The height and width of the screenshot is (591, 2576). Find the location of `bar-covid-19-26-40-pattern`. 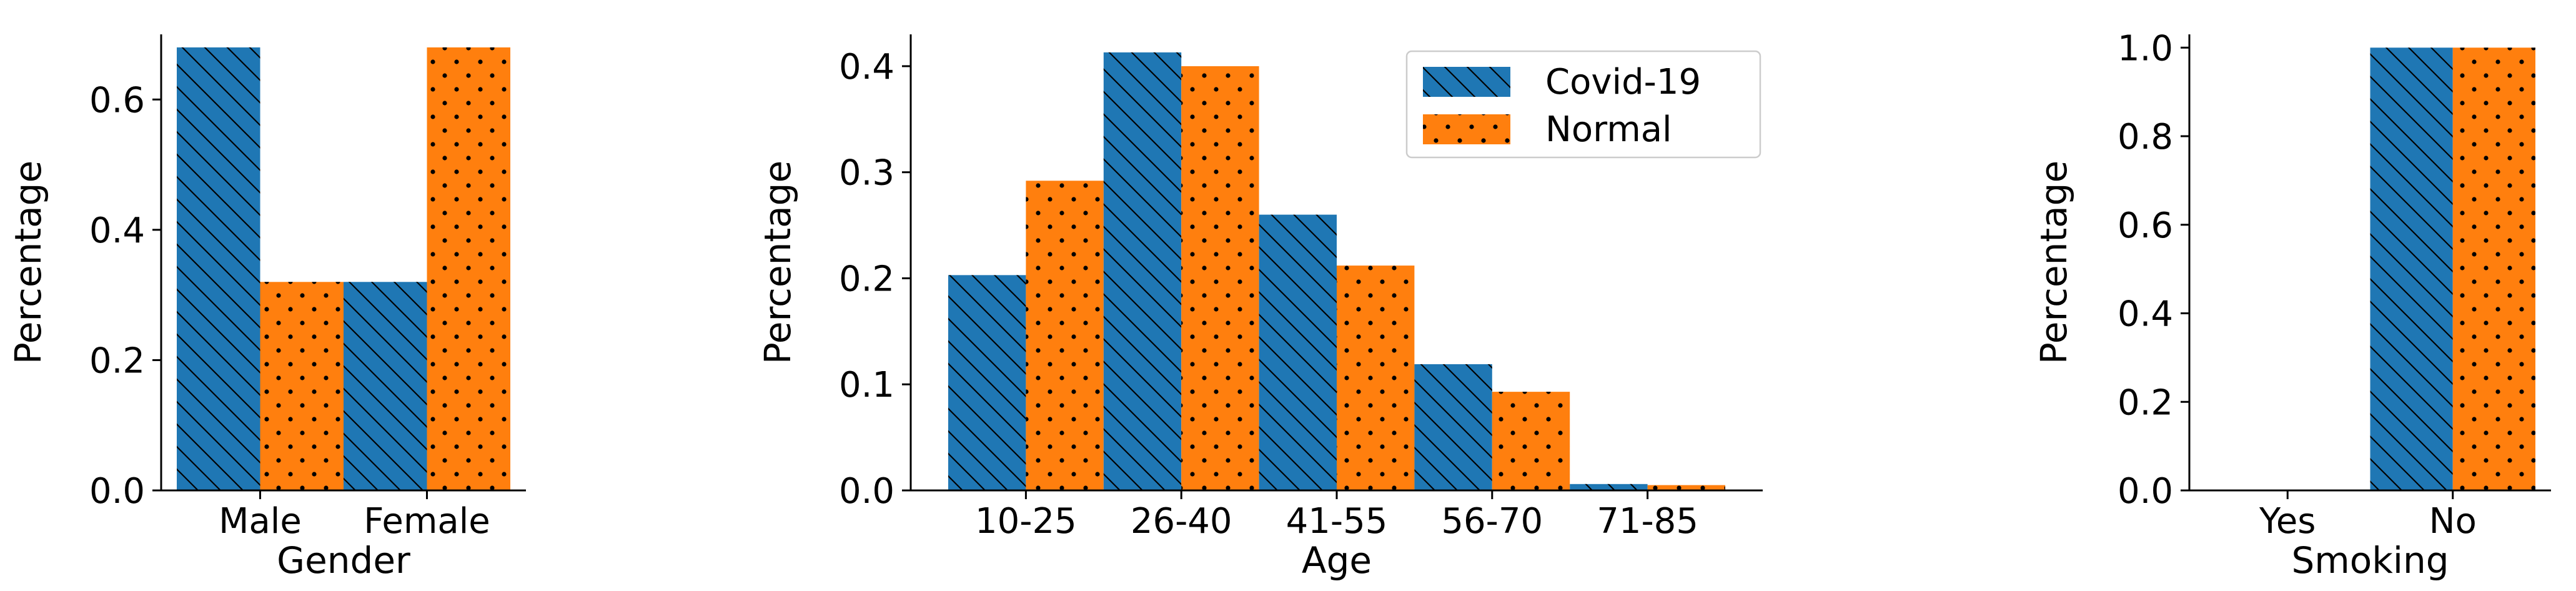

bar-covid-19-26-40-pattern is located at coordinates (1142, 271).